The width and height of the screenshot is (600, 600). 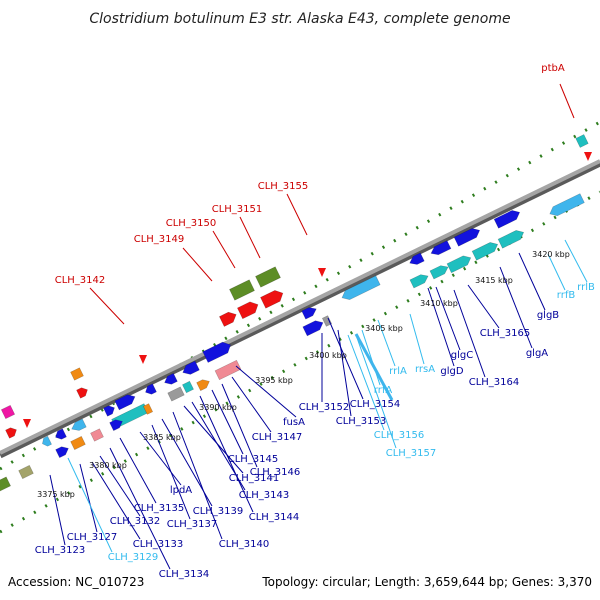 What do you see at coordinates (553, 68) in the screenshot?
I see `label-ptba: ptbA` at bounding box center [553, 68].